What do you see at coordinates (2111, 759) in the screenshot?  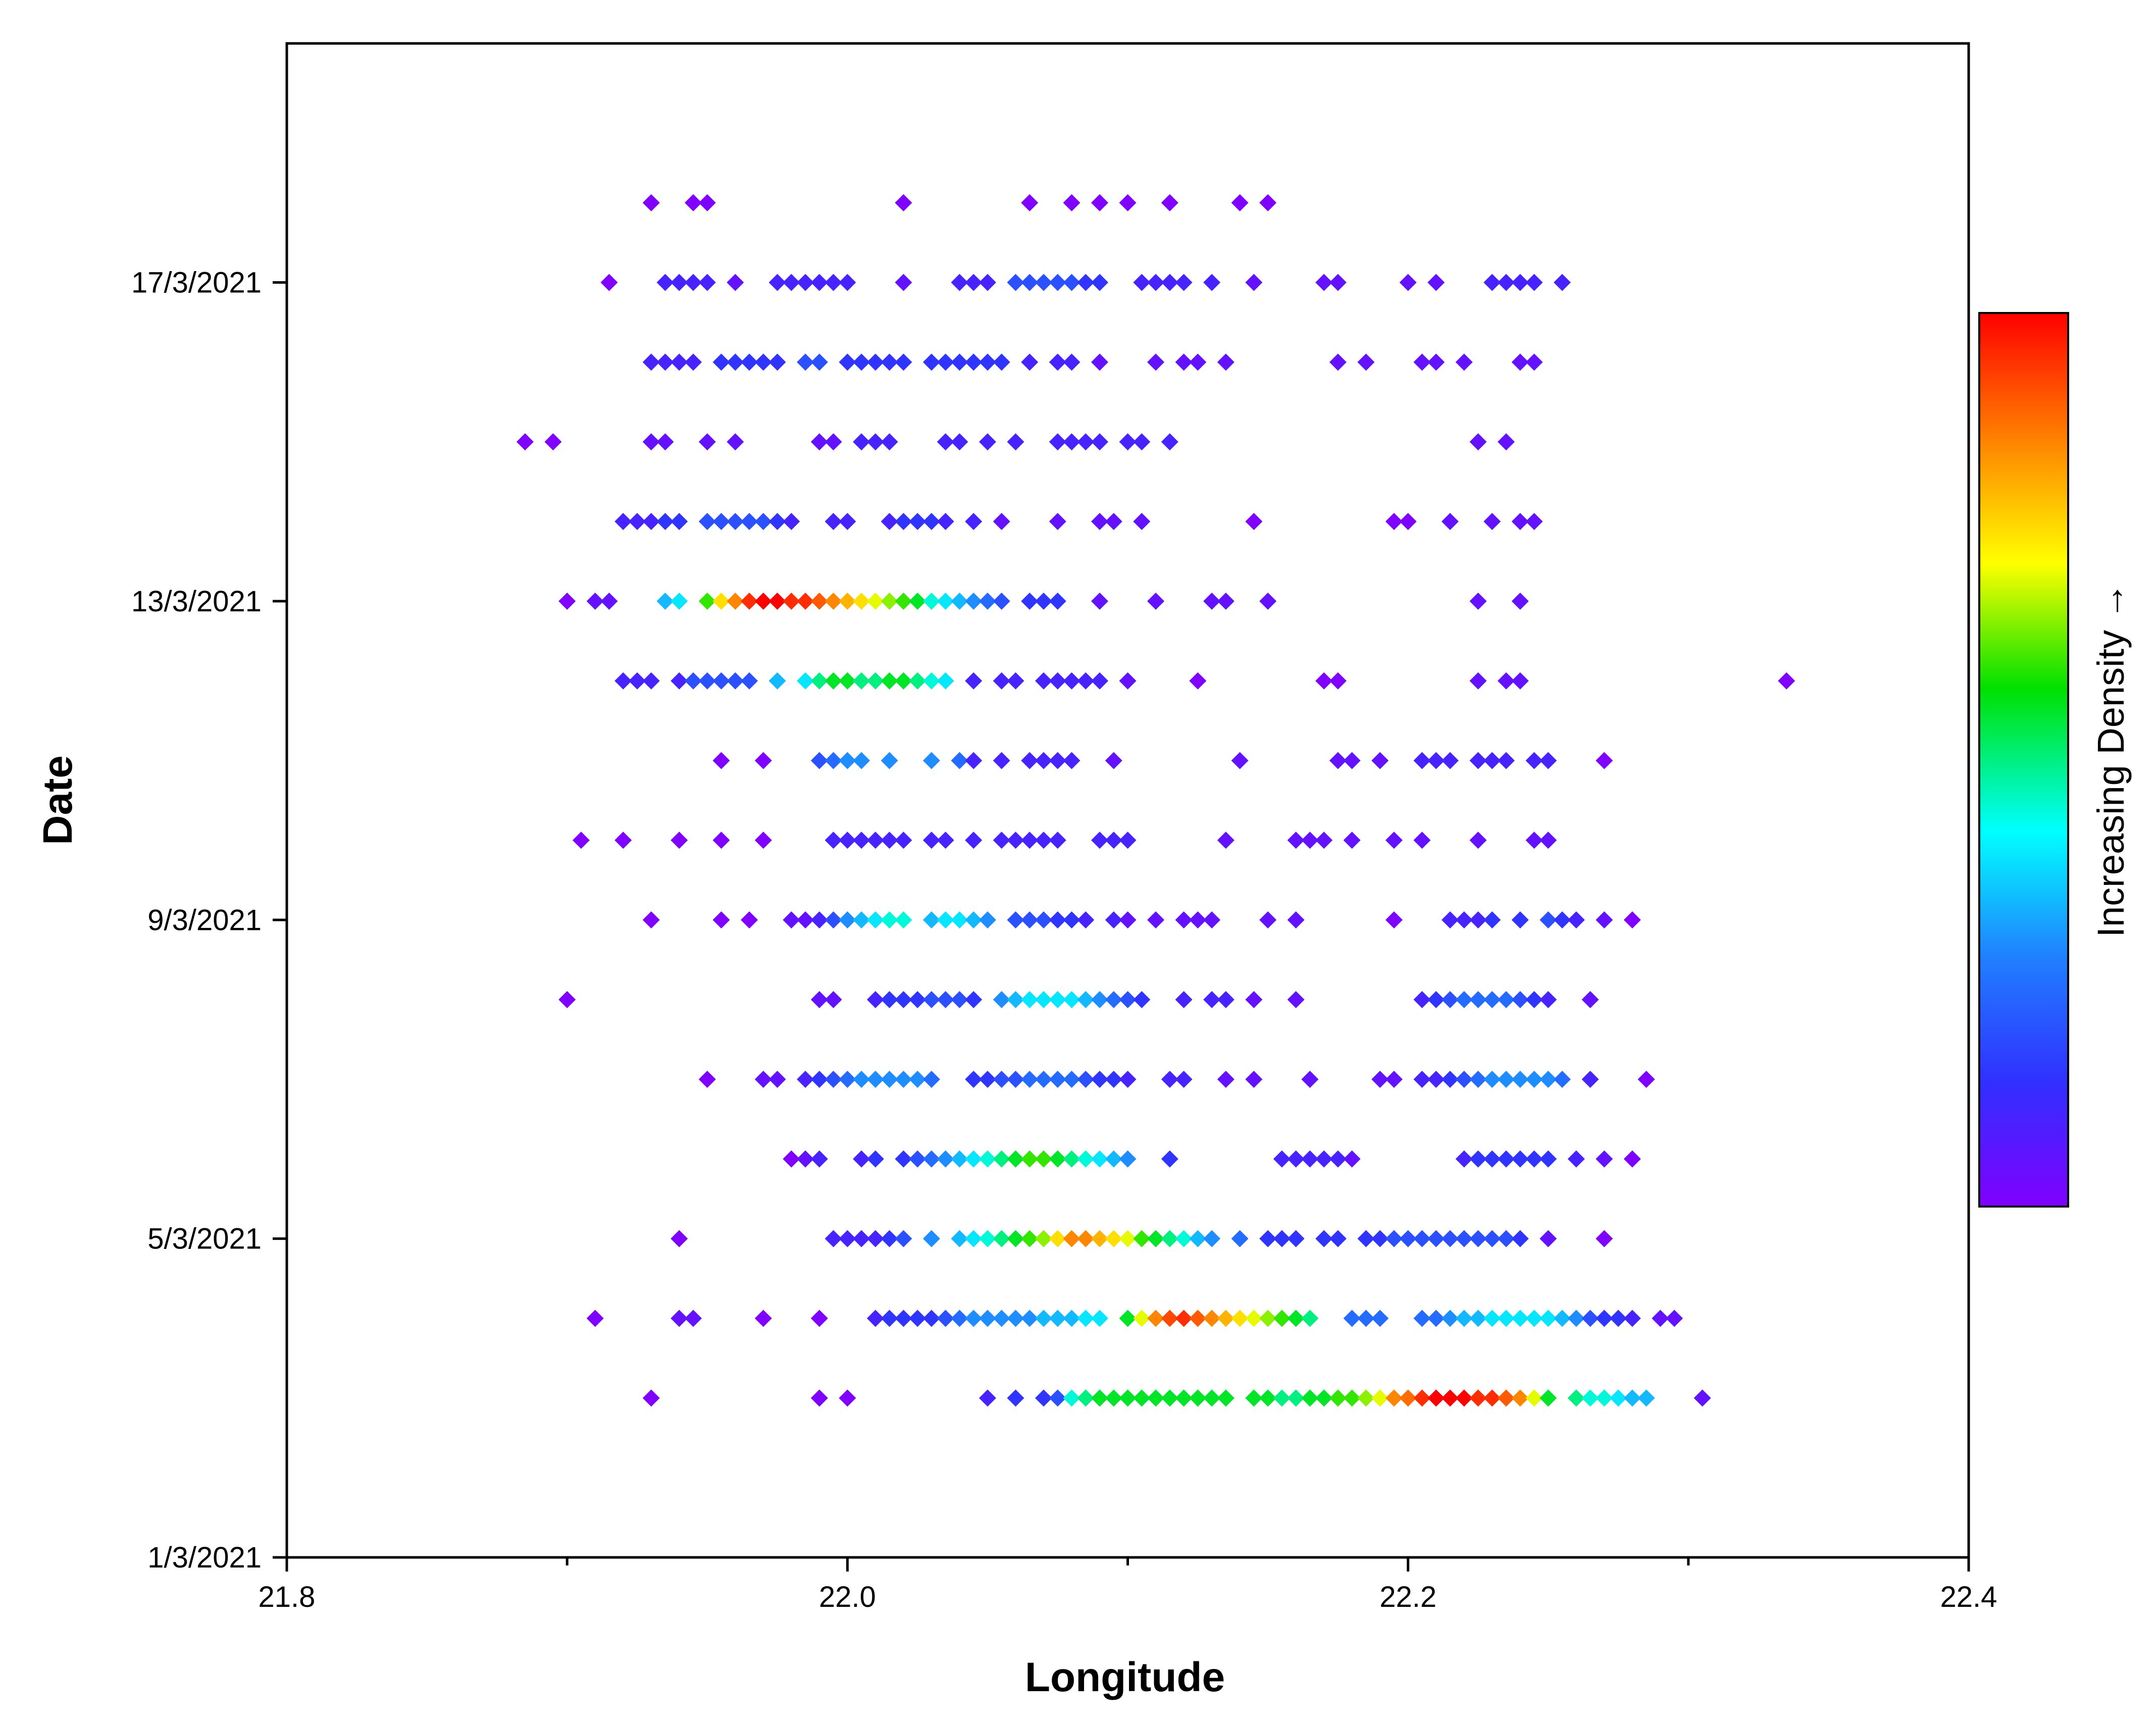 I see `colorbar-title: Increasing Density →` at bounding box center [2111, 759].